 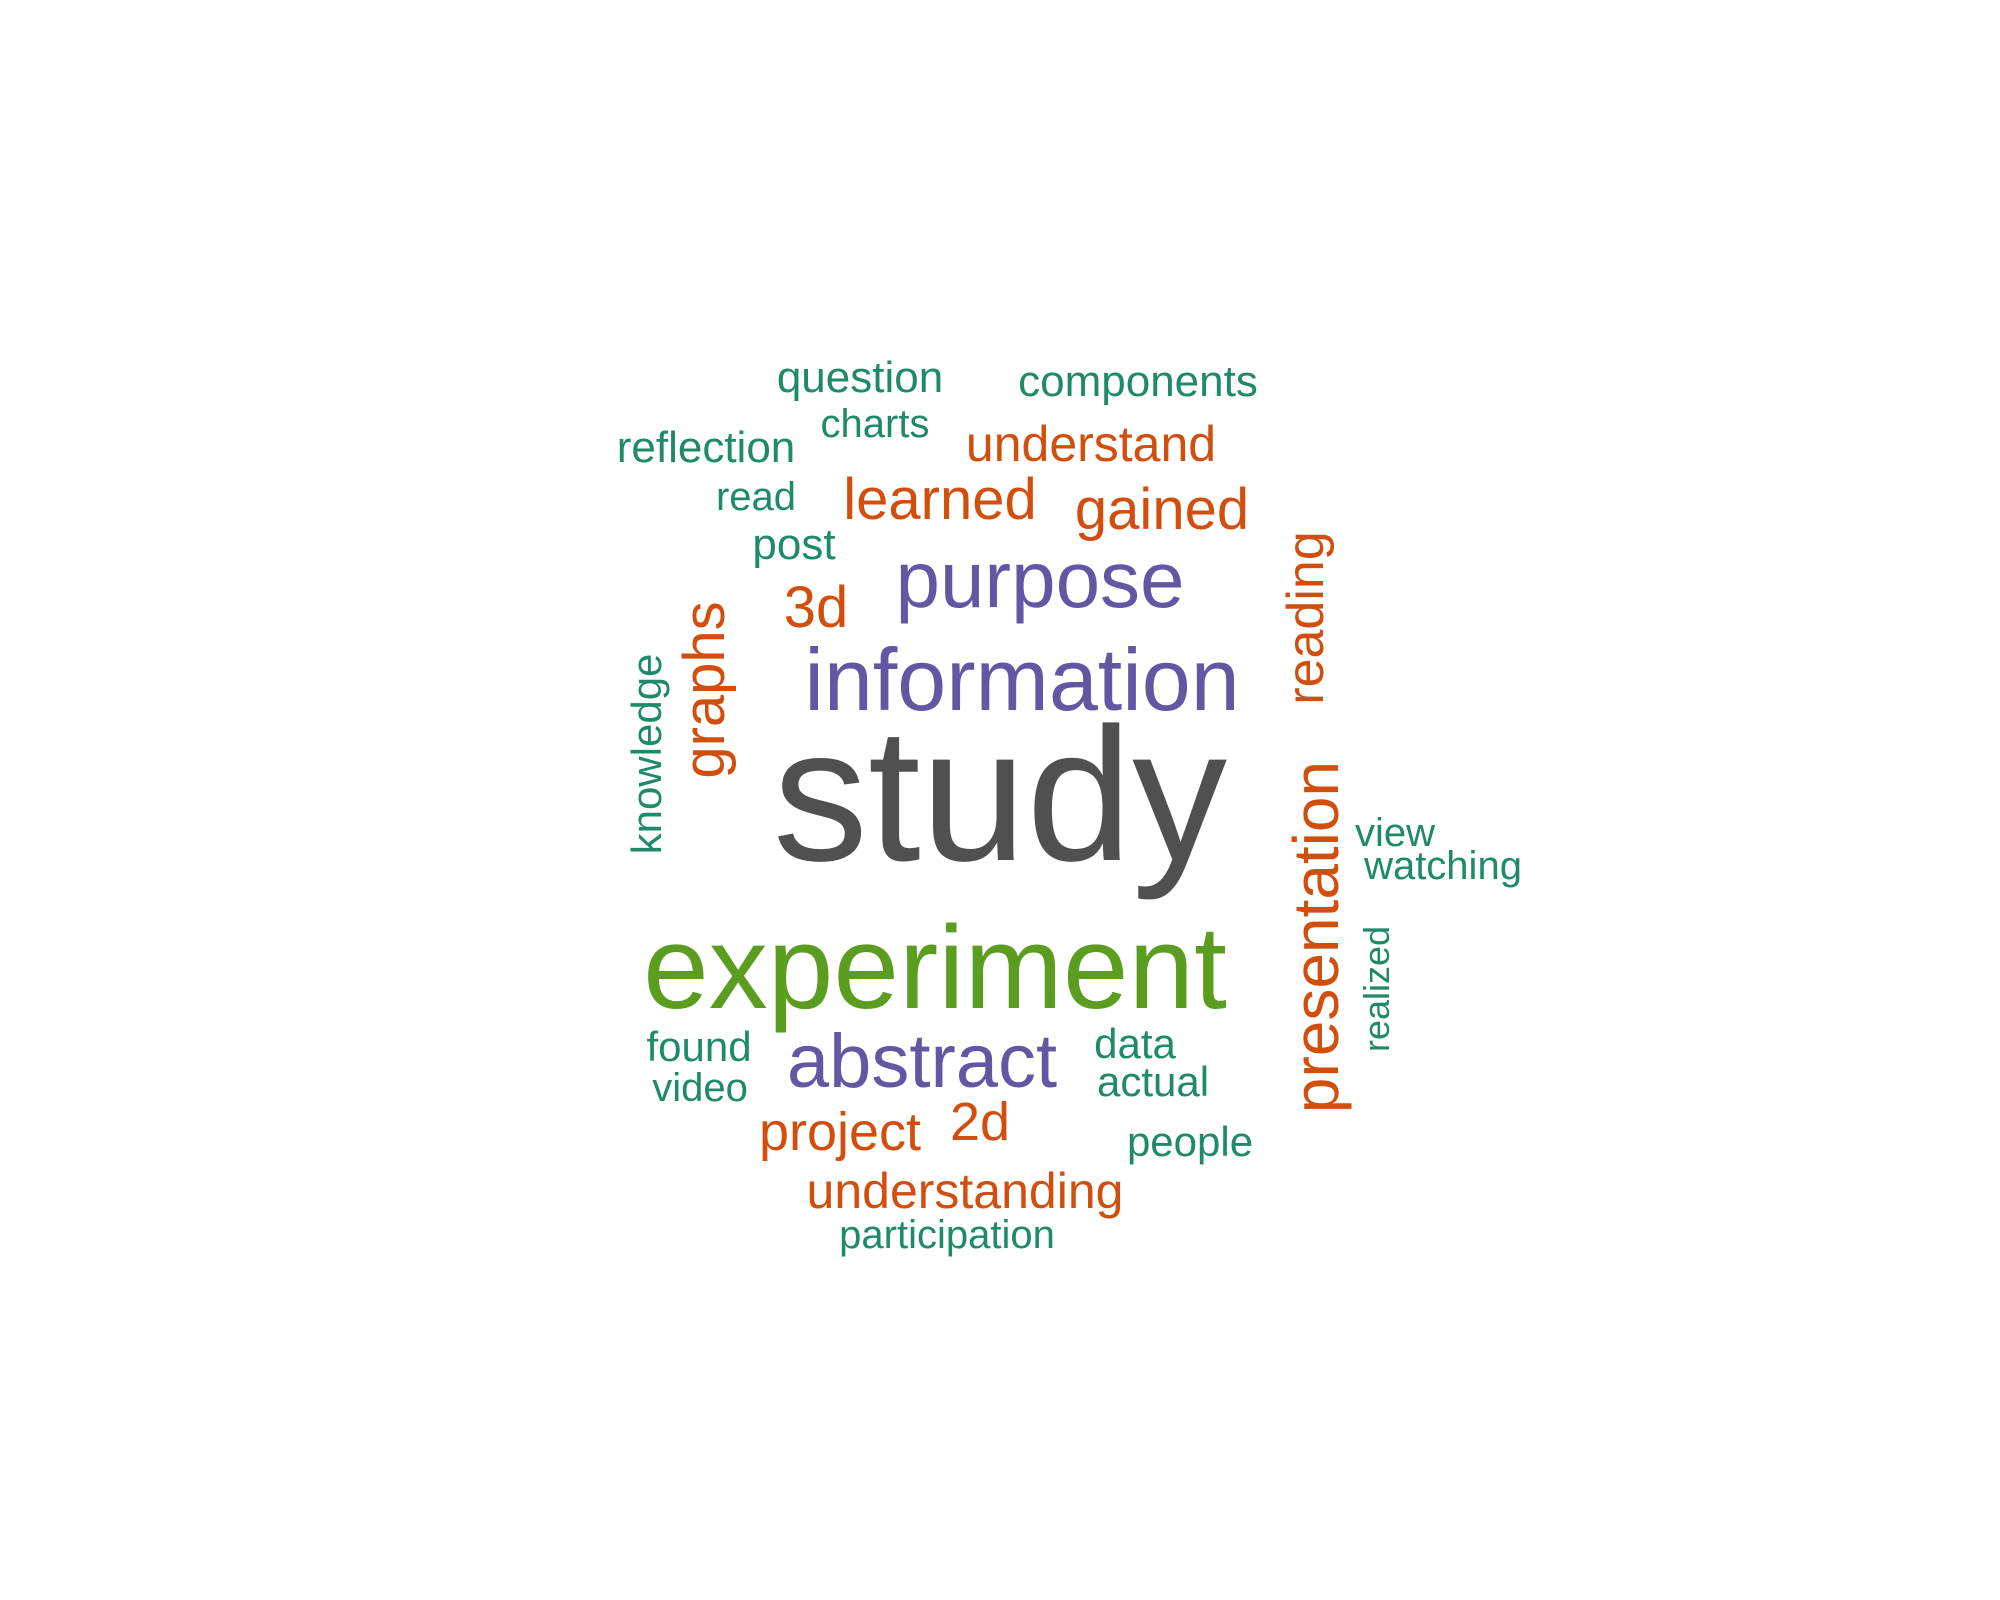 What do you see at coordinates (980, 1122) in the screenshot?
I see `word-2d: 2d` at bounding box center [980, 1122].